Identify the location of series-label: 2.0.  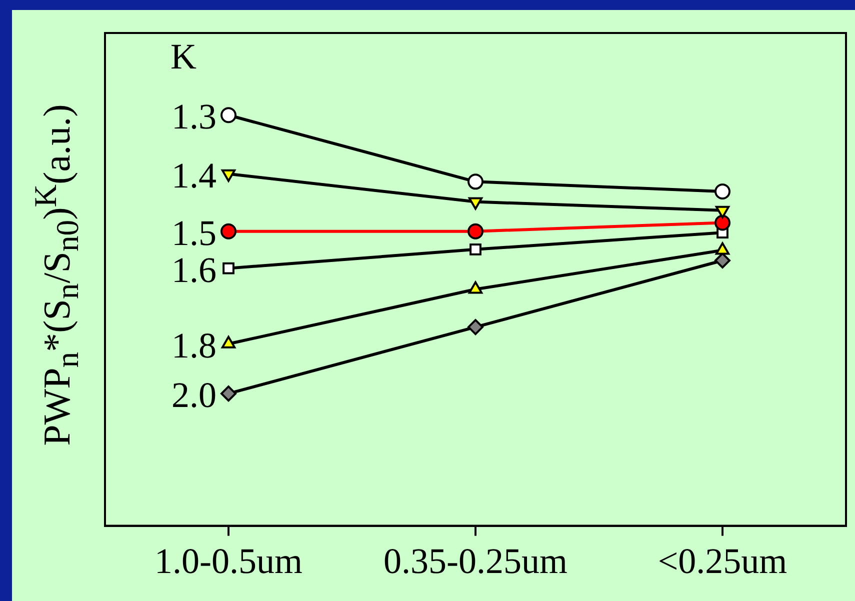
(194, 395).